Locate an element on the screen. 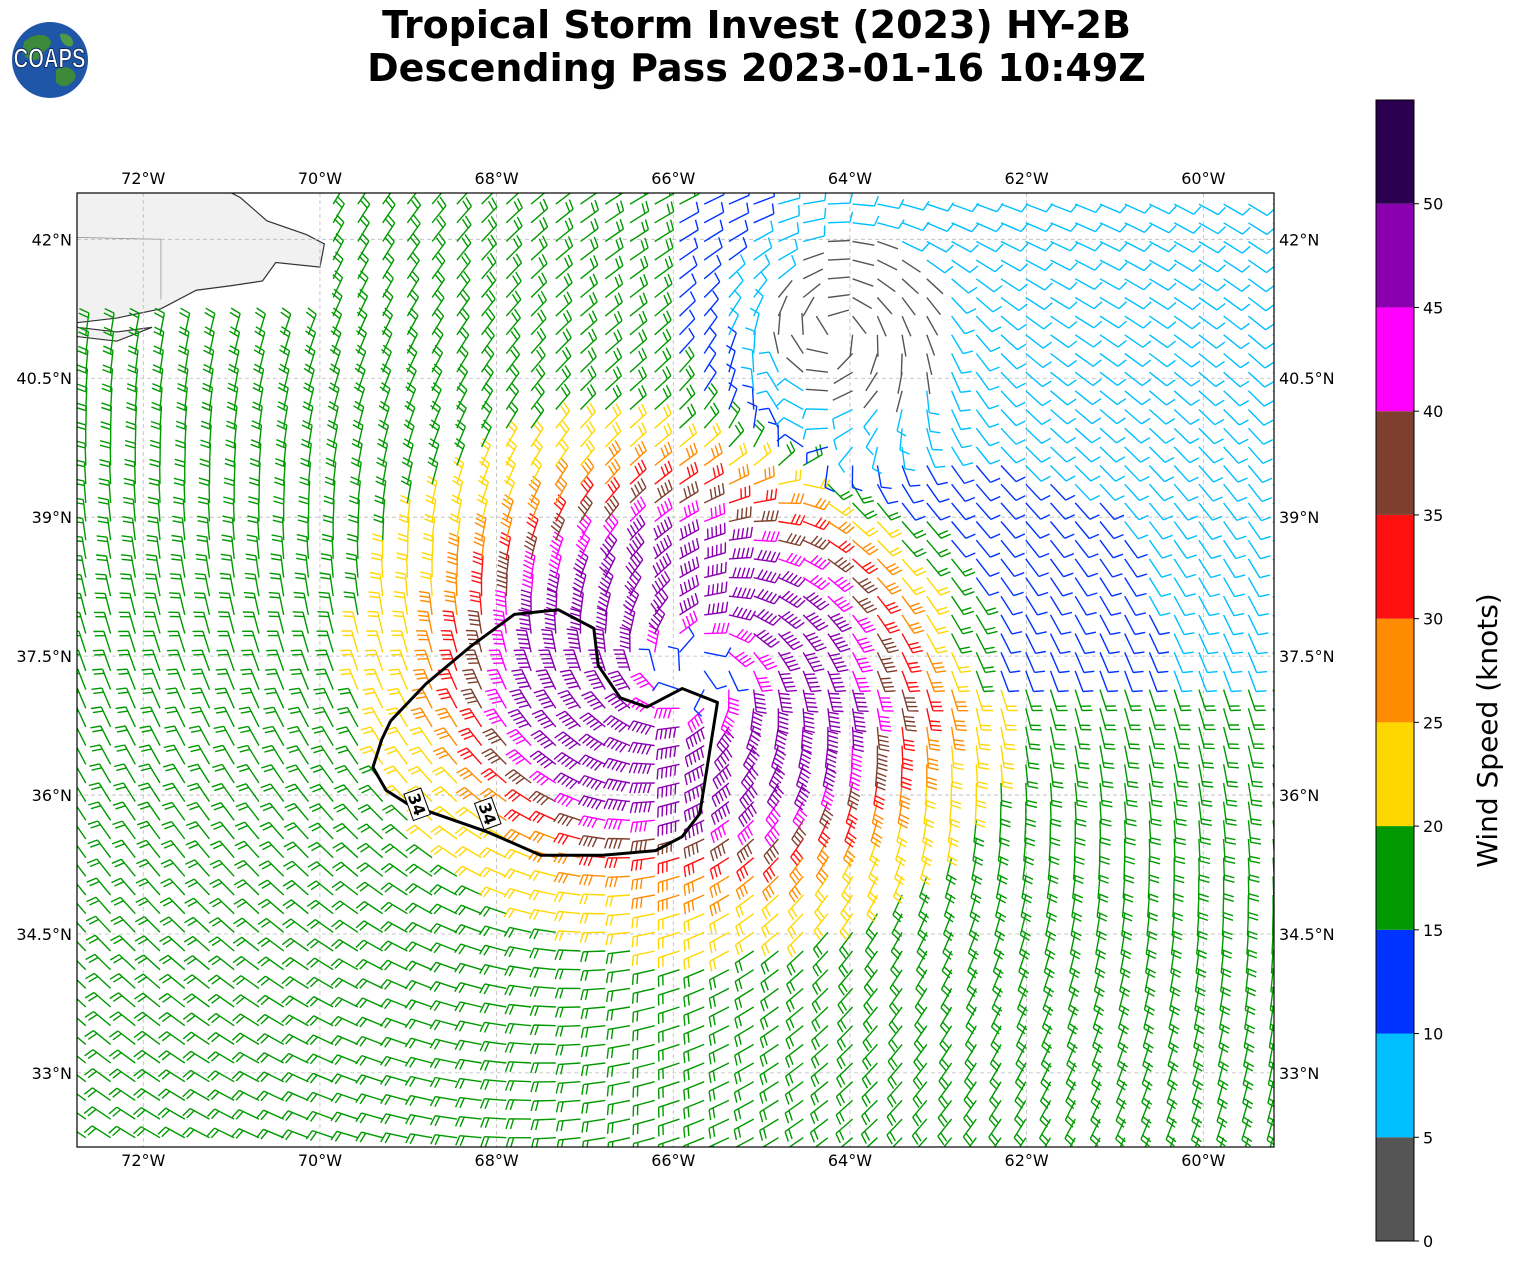 The width and height of the screenshot is (1513, 1264). lon-tick-label-top: 60°W is located at coordinates (1203, 178).